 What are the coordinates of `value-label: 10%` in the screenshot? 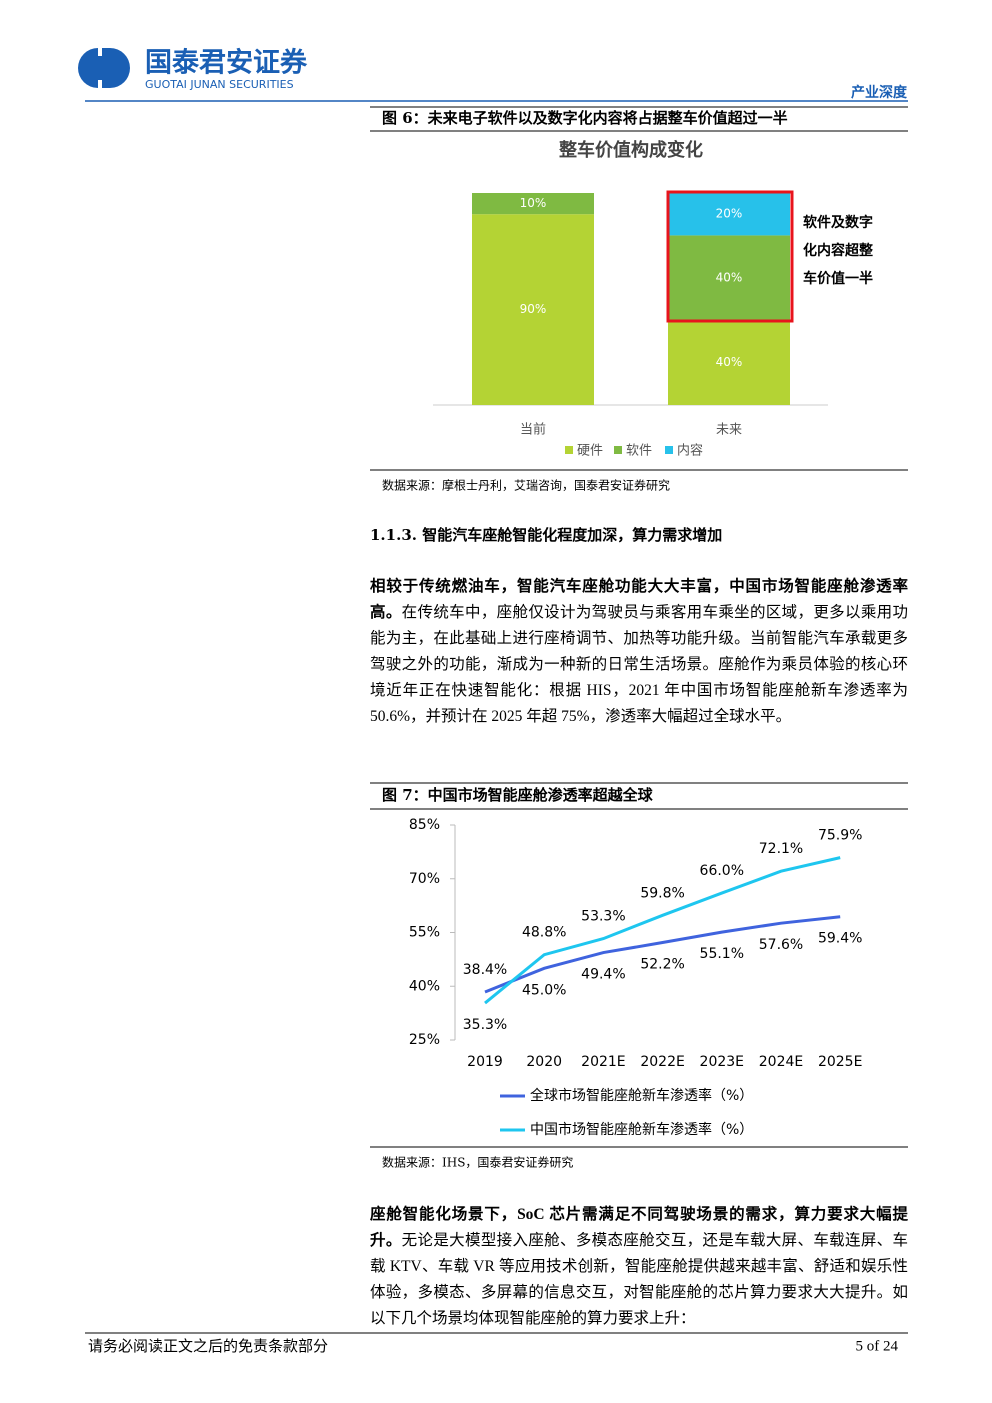 It's located at (533, 203).